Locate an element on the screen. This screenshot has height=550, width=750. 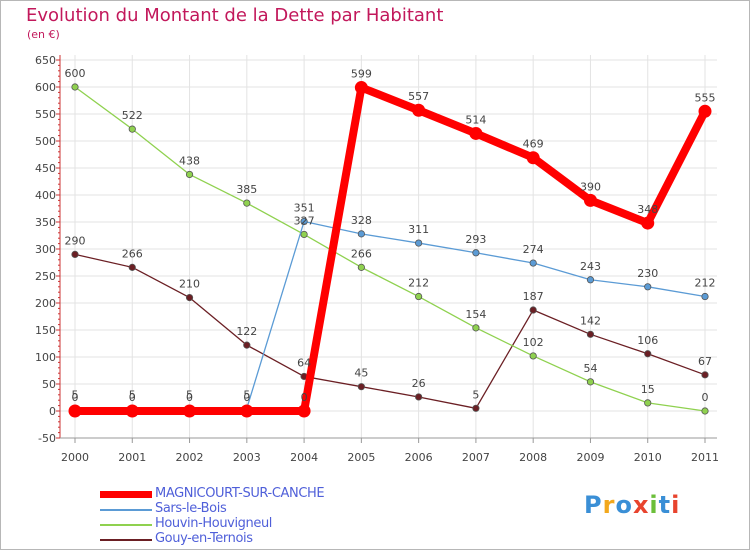
data-label: 15 is located at coordinates (648, 389).